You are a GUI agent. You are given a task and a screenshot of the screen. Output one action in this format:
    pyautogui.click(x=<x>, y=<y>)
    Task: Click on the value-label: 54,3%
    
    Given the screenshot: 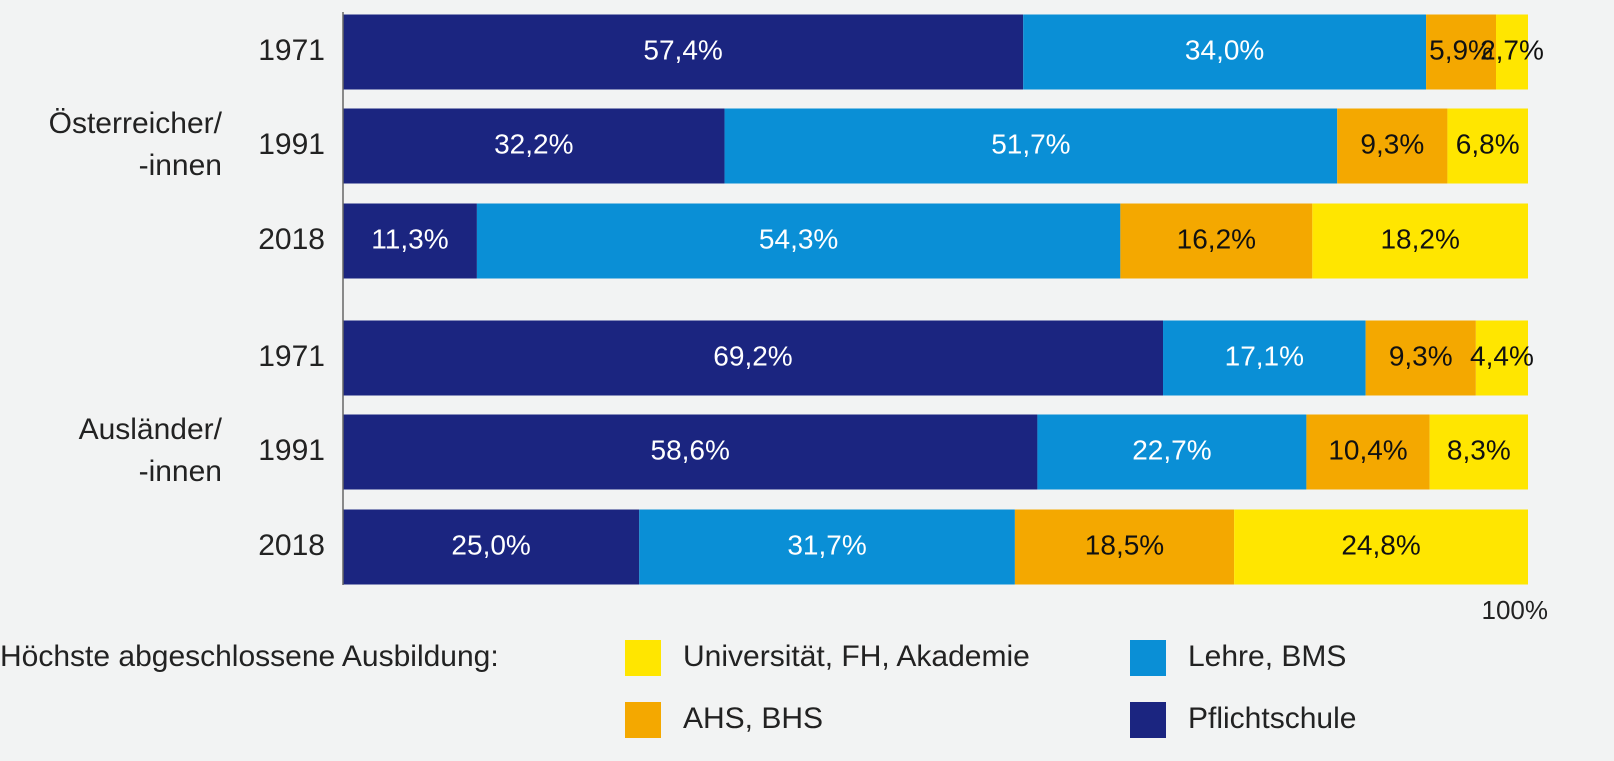 What is the action you would take?
    pyautogui.click(x=798, y=238)
    